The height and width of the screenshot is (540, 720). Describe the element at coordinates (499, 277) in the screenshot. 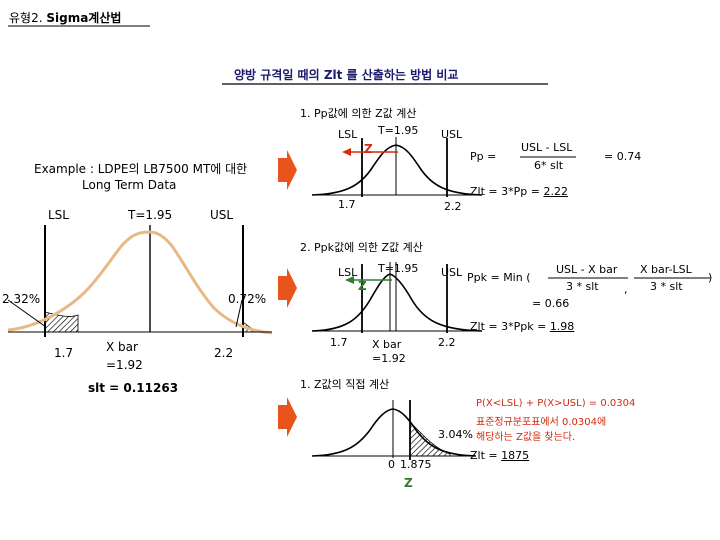

I see `m2-ppk-label: Ppk = Min (` at that location.